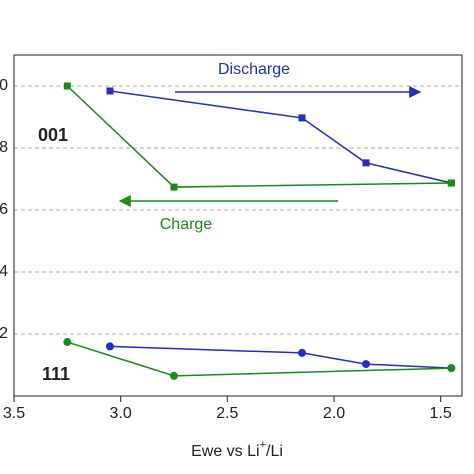  What do you see at coordinates (4, 209) in the screenshot?
I see `y-tick-label: 6` at bounding box center [4, 209].